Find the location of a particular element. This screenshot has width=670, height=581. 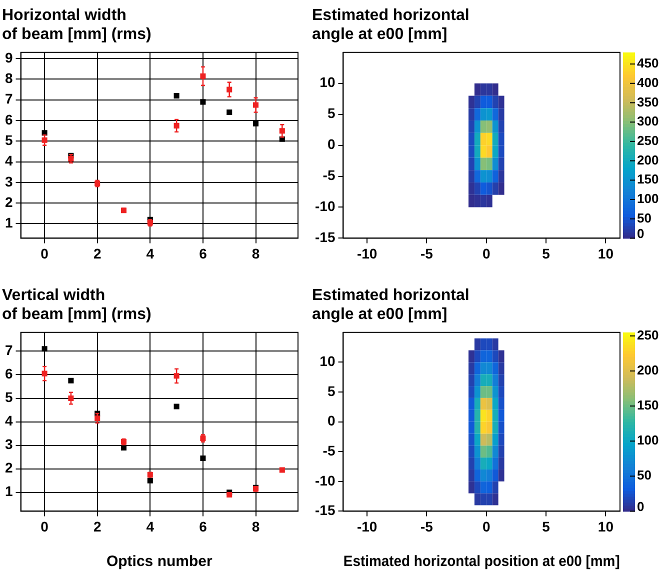

color-bar-label: 350 is located at coordinates (648, 102).